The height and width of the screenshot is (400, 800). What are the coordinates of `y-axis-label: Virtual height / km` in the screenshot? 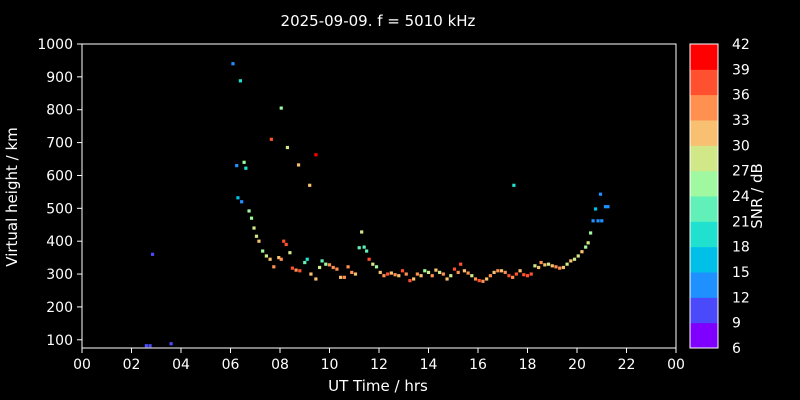 It's located at (12, 196).